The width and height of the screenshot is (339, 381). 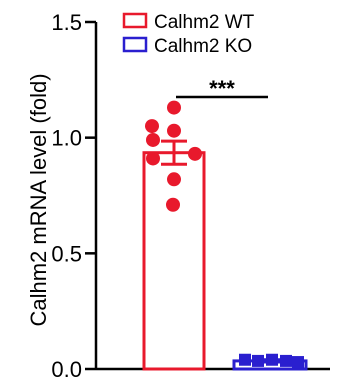 I want to click on y-tick-label: 1.5, so click(x=66, y=22).